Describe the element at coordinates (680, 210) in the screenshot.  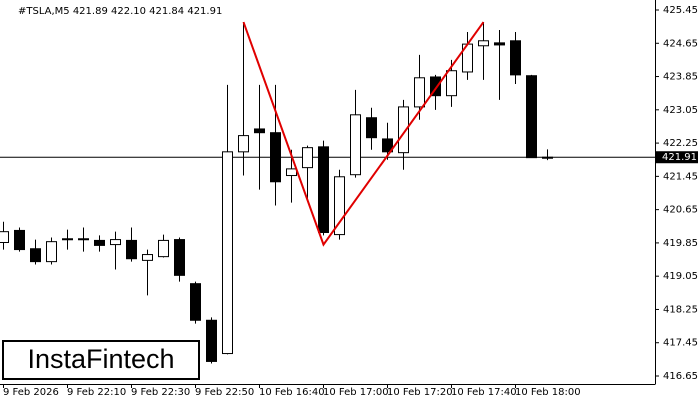
I see `y-tick-label: 420.65` at that location.